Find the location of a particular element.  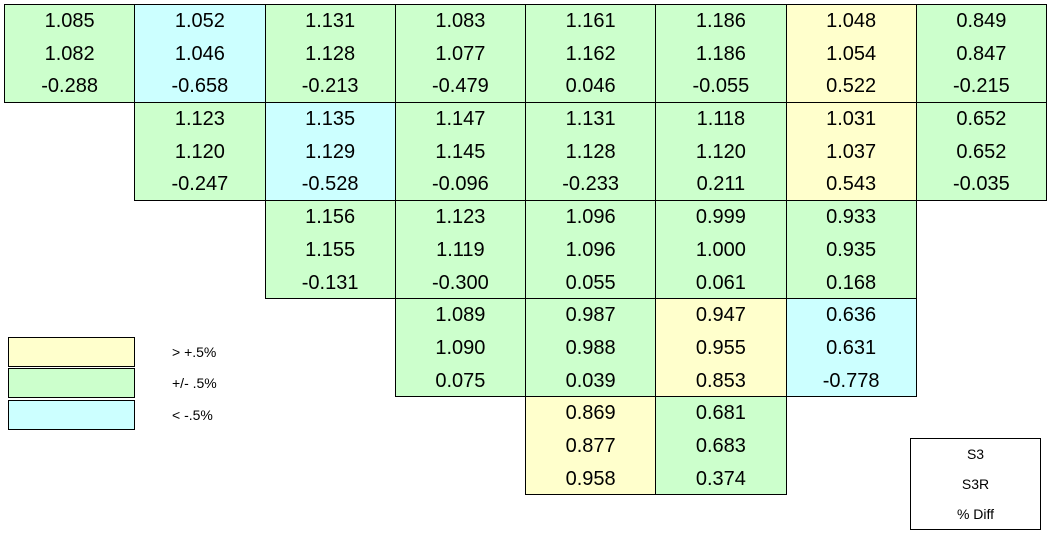

table-cell: 0.869 0.877 0.958 is located at coordinates (591, 446).